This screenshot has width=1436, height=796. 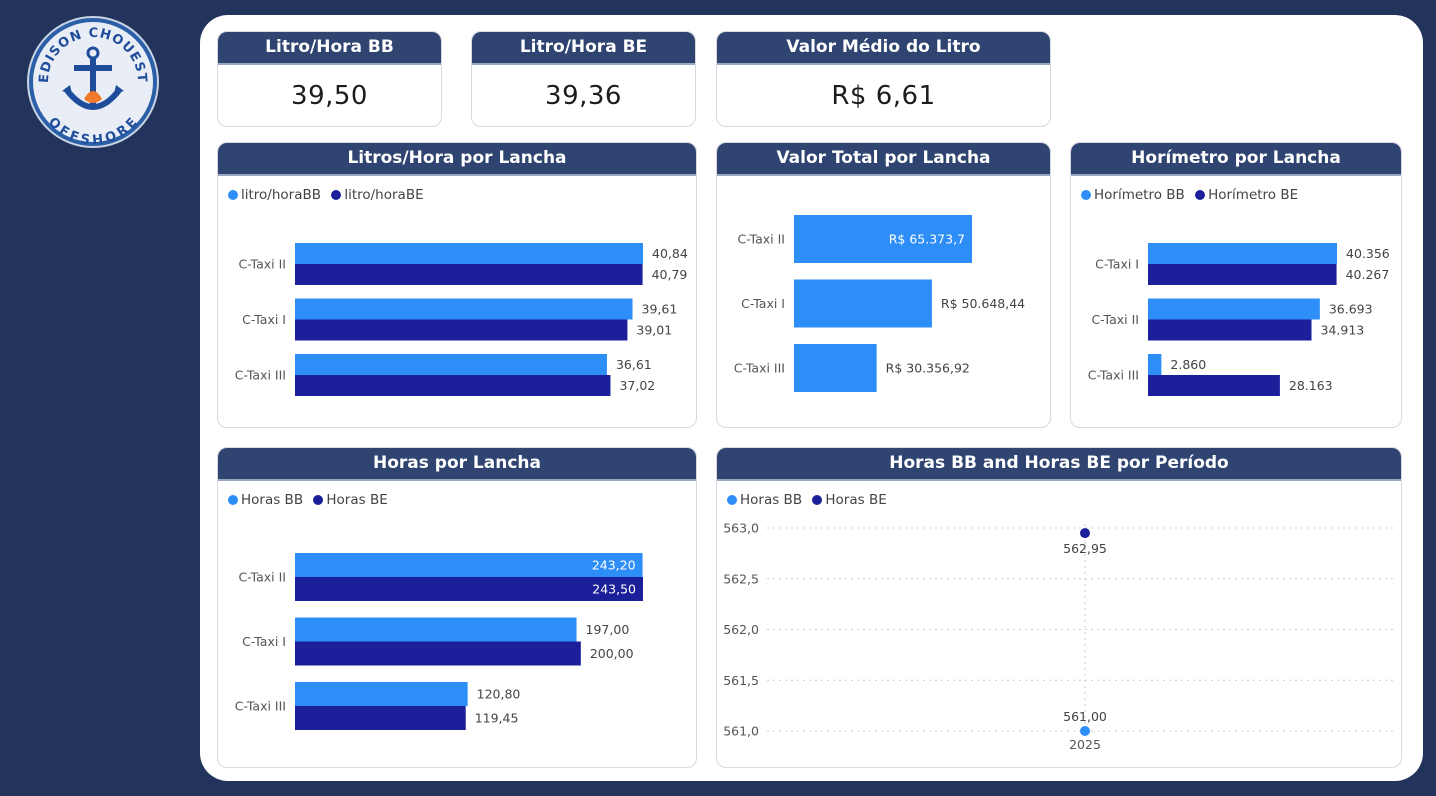 What do you see at coordinates (1343, 330) in the screenshot?
I see `data-label: 34.913` at bounding box center [1343, 330].